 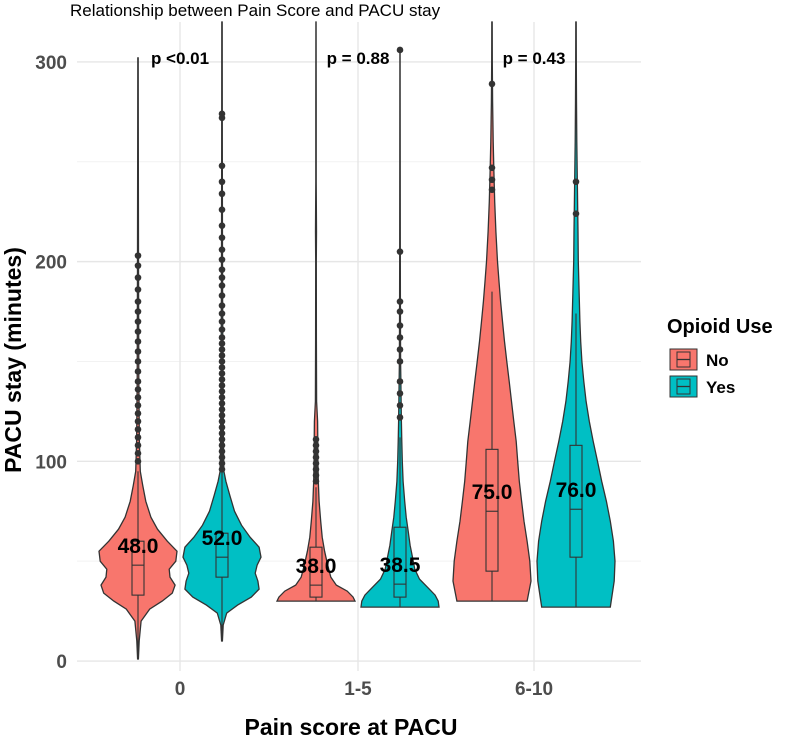 What do you see at coordinates (683, 359) in the screenshot?
I see `legend-key-no` at bounding box center [683, 359].